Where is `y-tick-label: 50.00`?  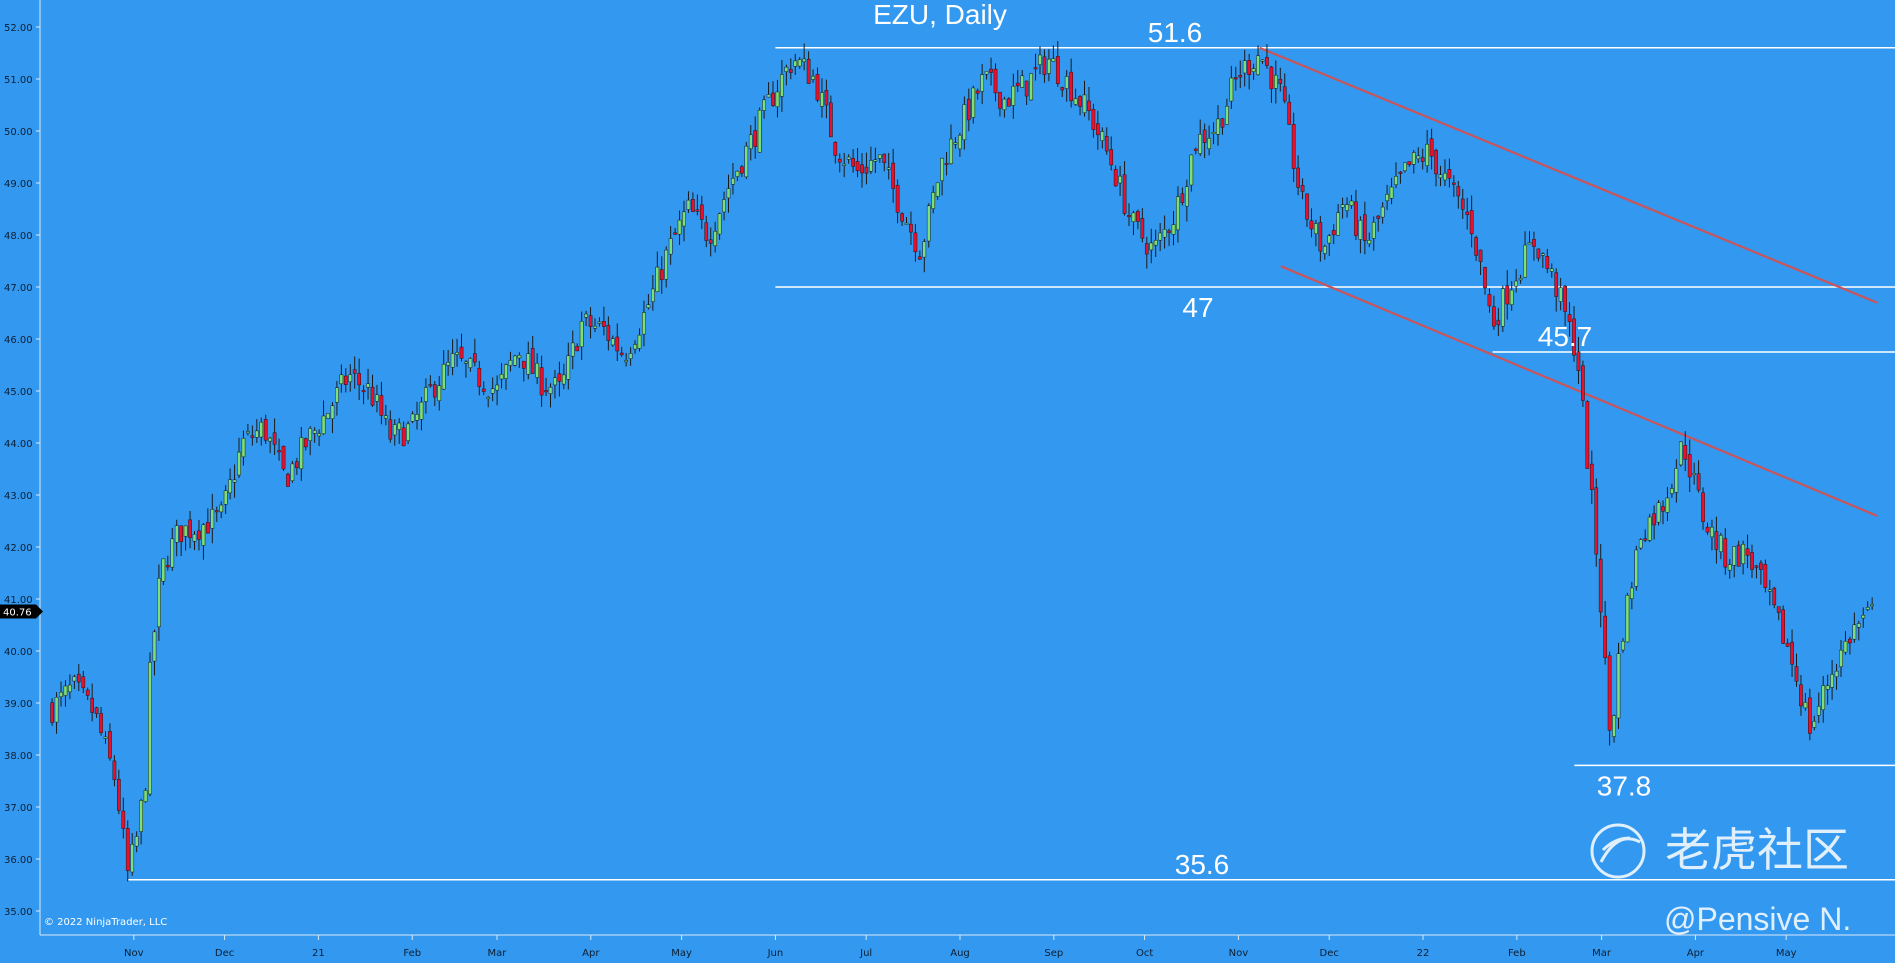
y-tick-label: 50.00 is located at coordinates (18, 132).